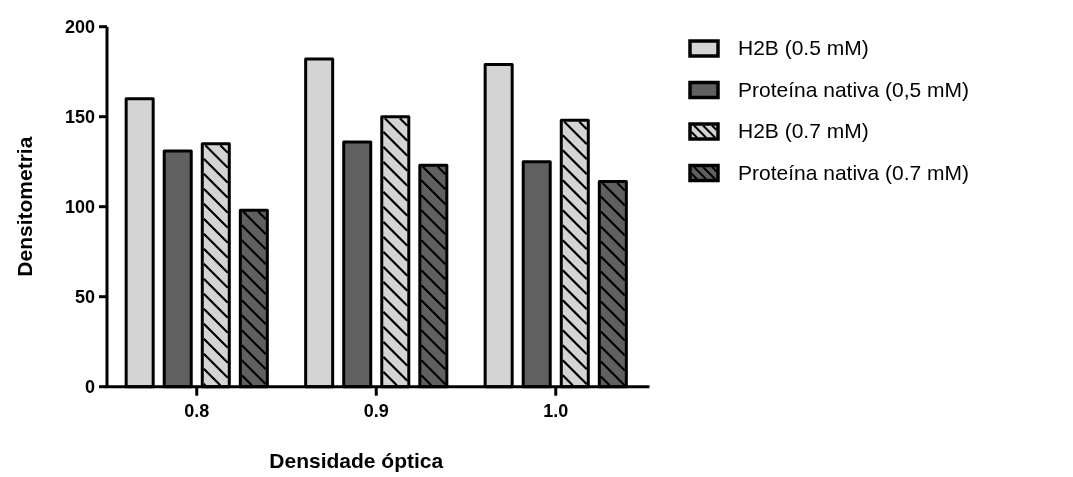  Describe the element at coordinates (803, 48) in the screenshot. I see `legend-label: H2B (0.5 mM)` at that location.